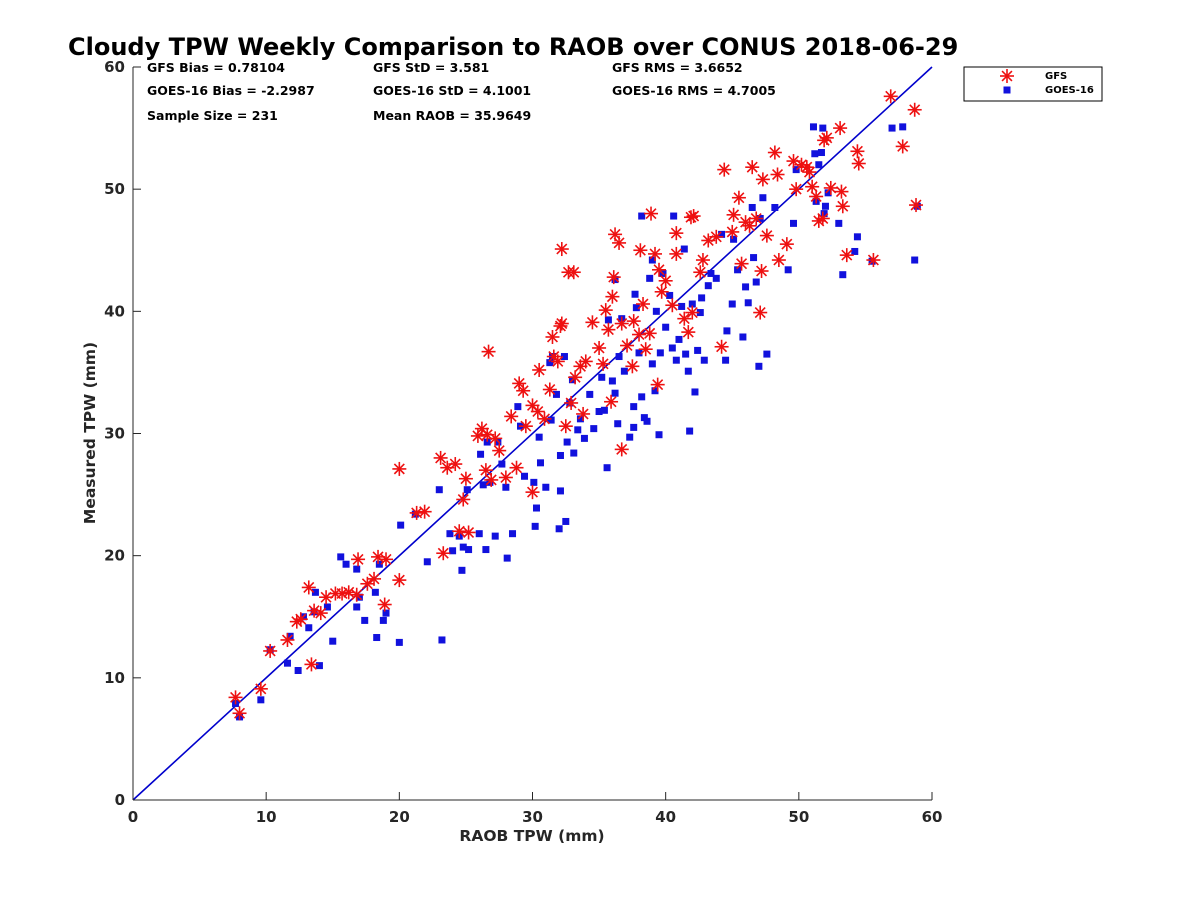 Image resolution: width=1200 pixels, height=900 pixels. I want to click on legend-gfs-label: GFS, so click(1056, 76).